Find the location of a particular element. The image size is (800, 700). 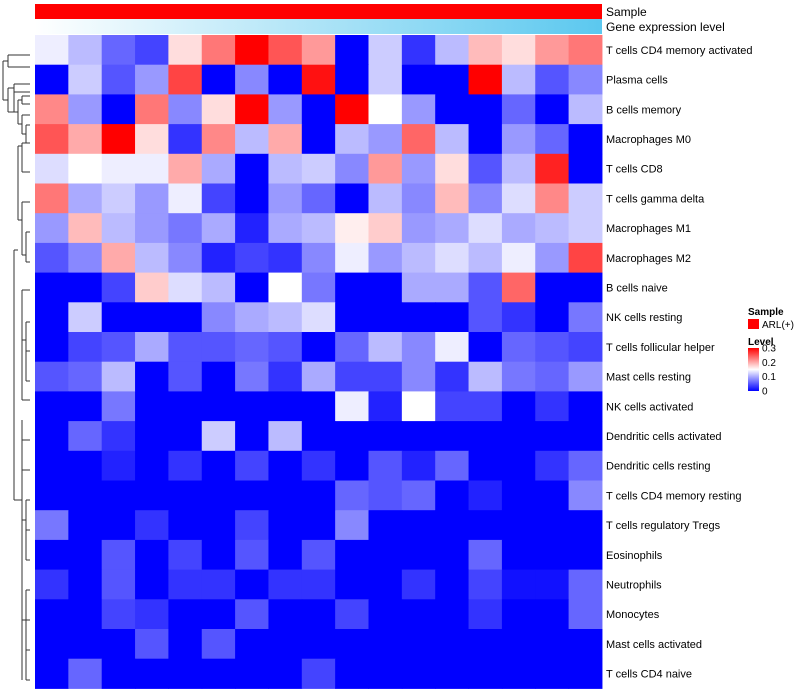

row-label: Mast cells resting is located at coordinates (648, 378).